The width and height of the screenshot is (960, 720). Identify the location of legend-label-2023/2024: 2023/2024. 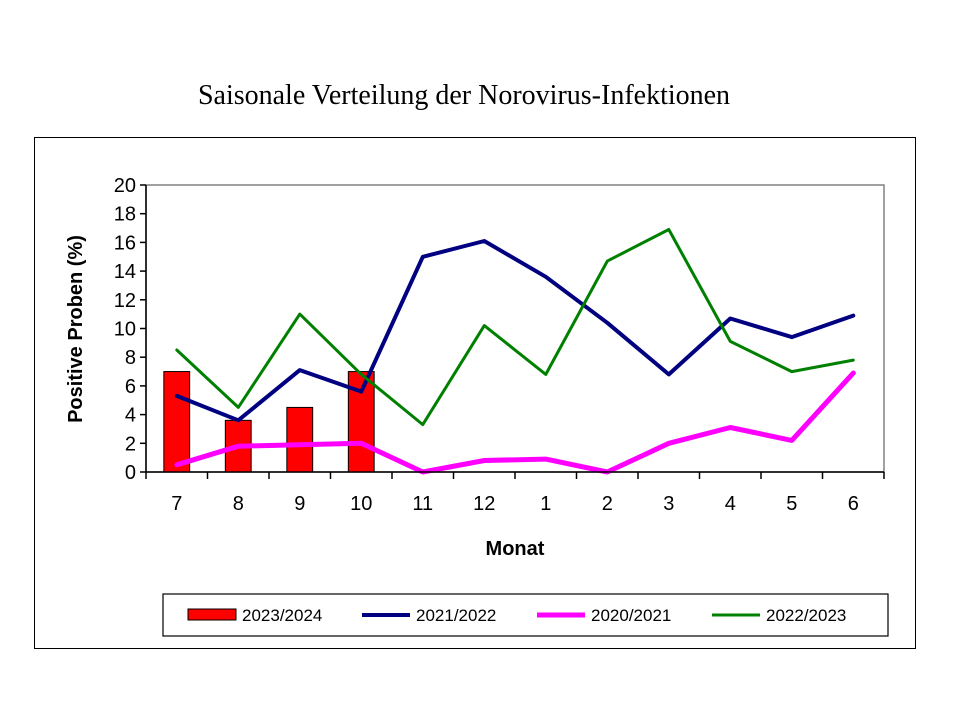
(282, 615).